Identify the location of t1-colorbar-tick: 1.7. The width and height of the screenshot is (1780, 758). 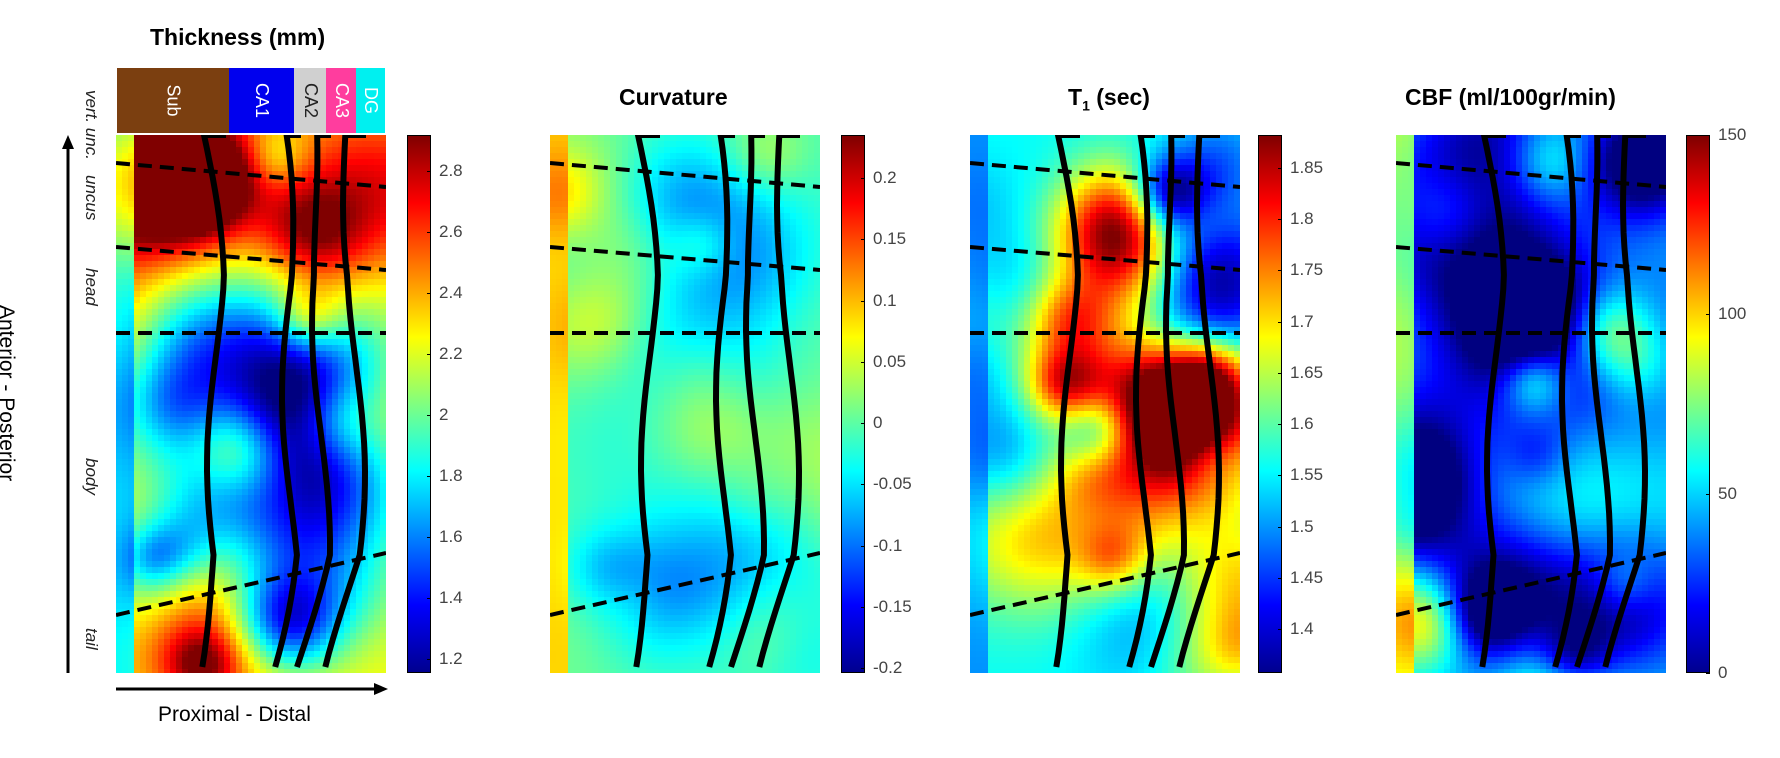
(1302, 321).